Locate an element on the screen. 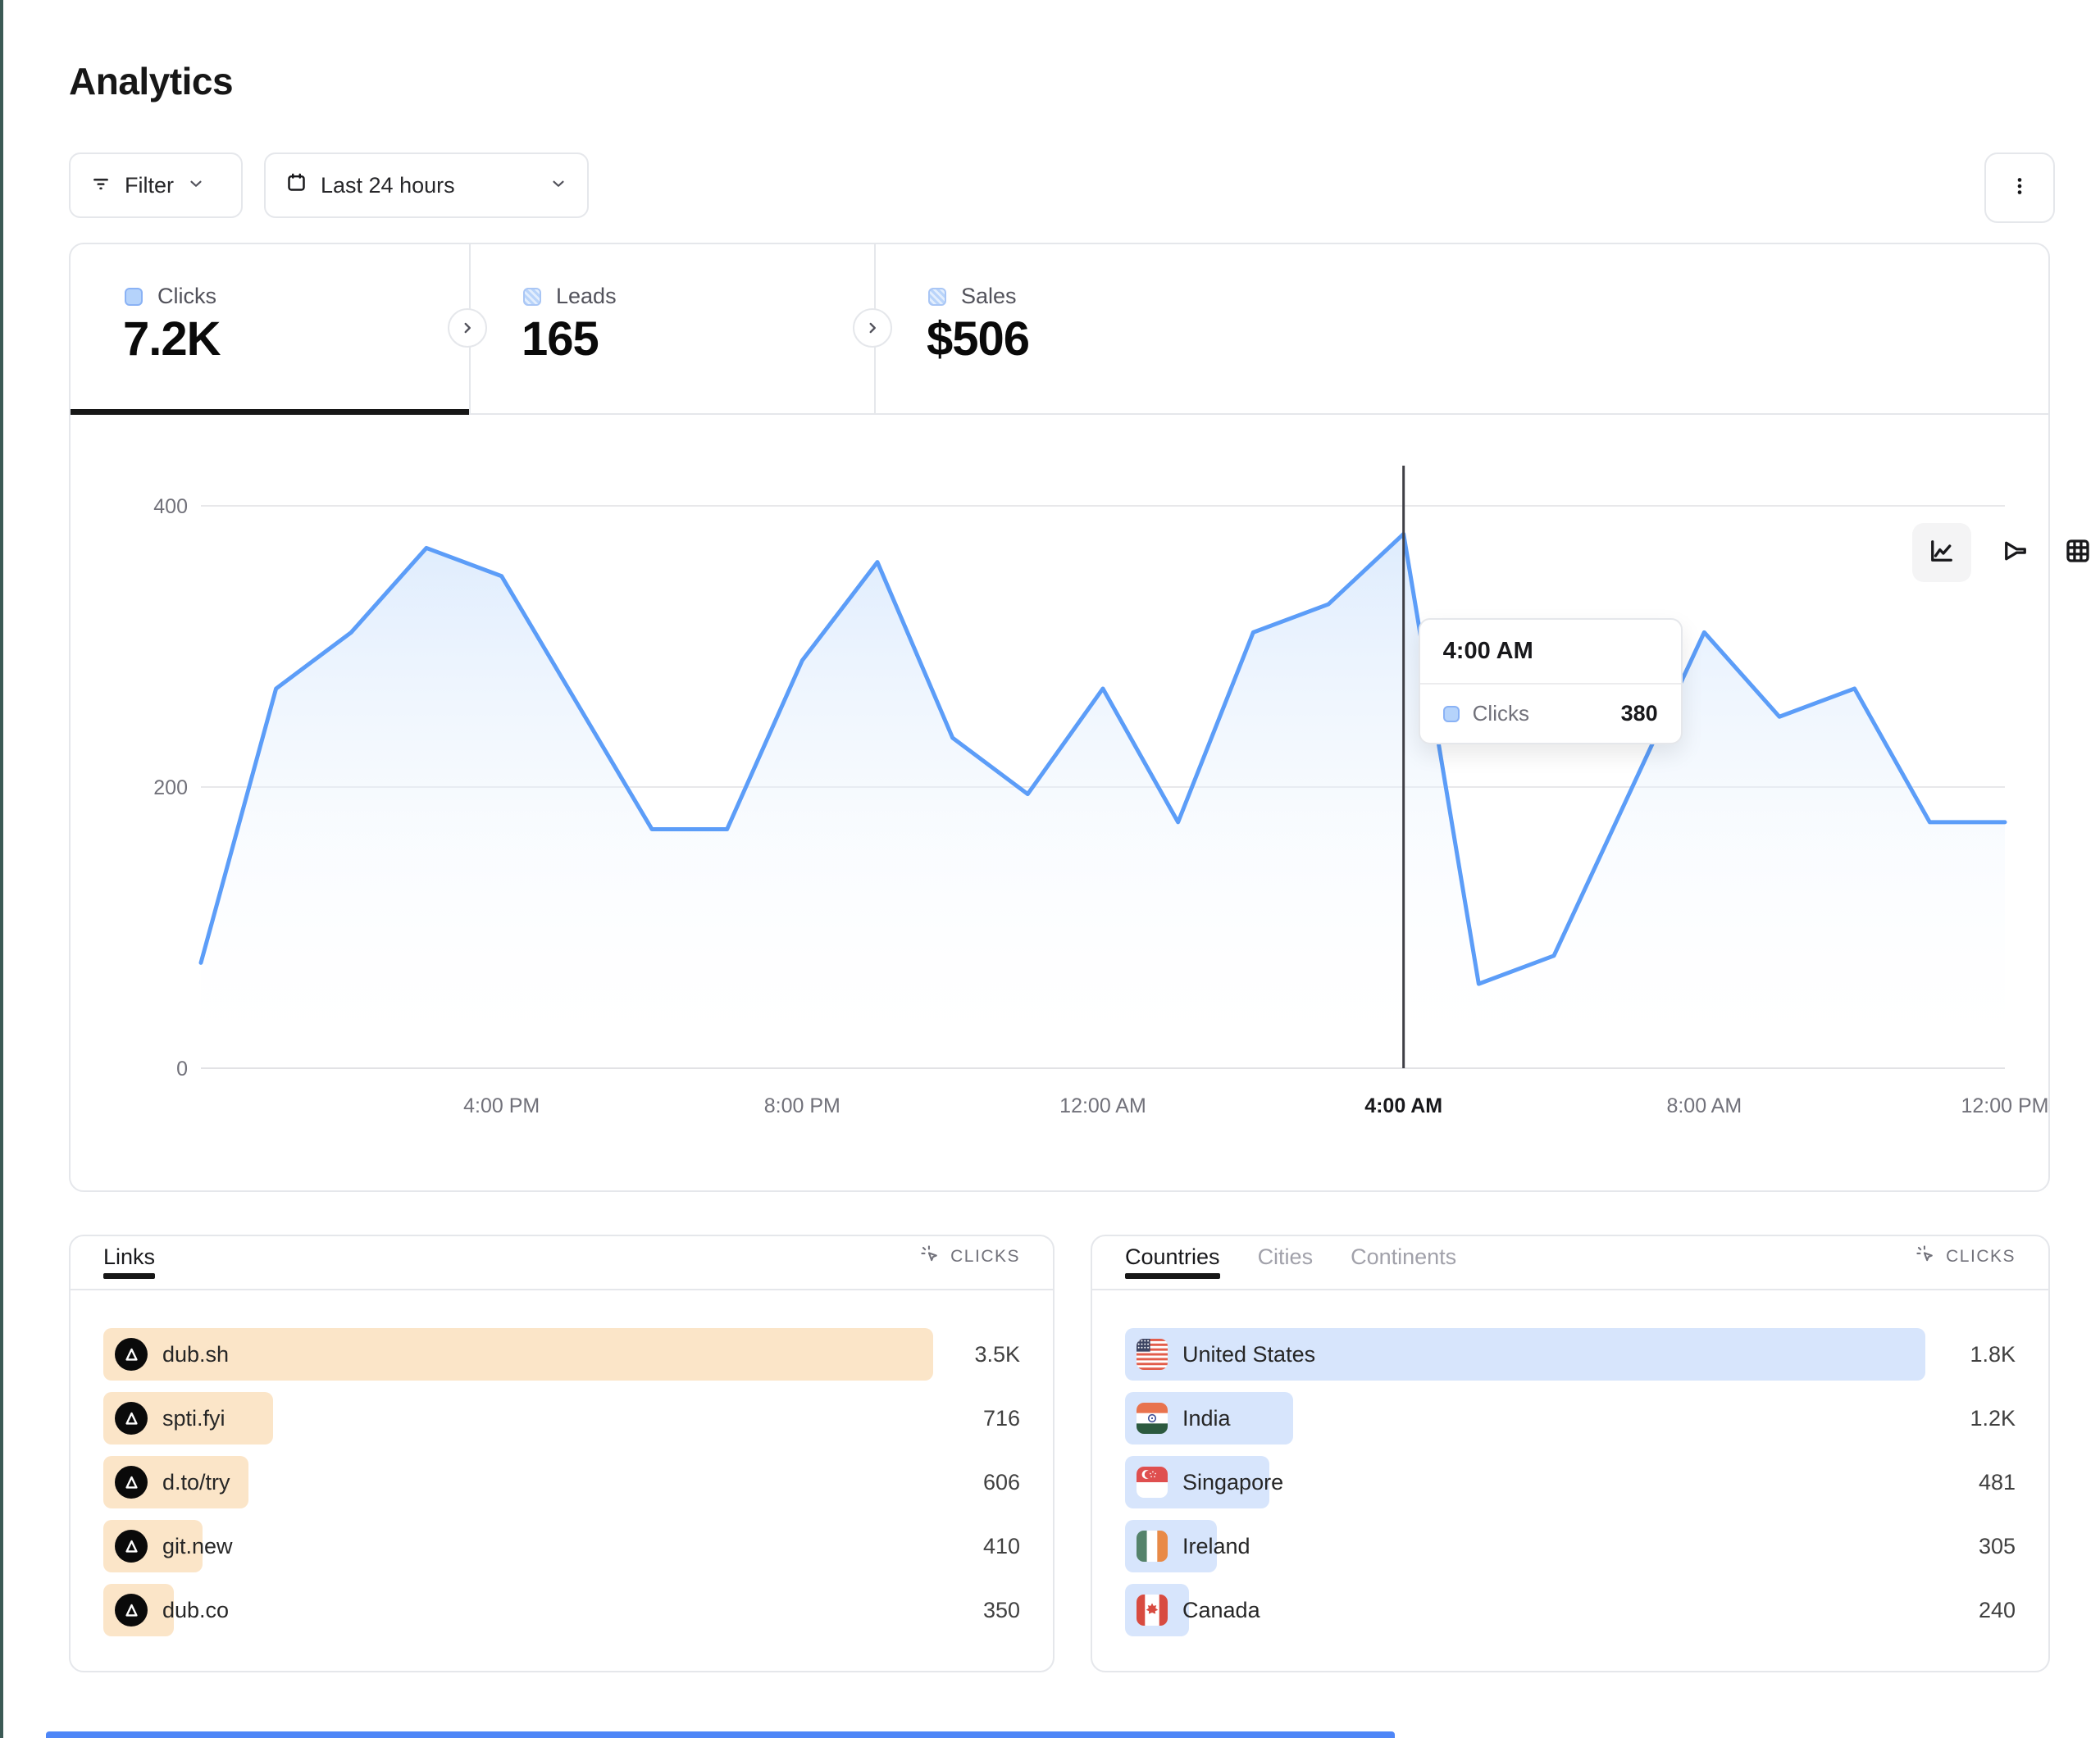  filter-button-label: Filter is located at coordinates (149, 185).